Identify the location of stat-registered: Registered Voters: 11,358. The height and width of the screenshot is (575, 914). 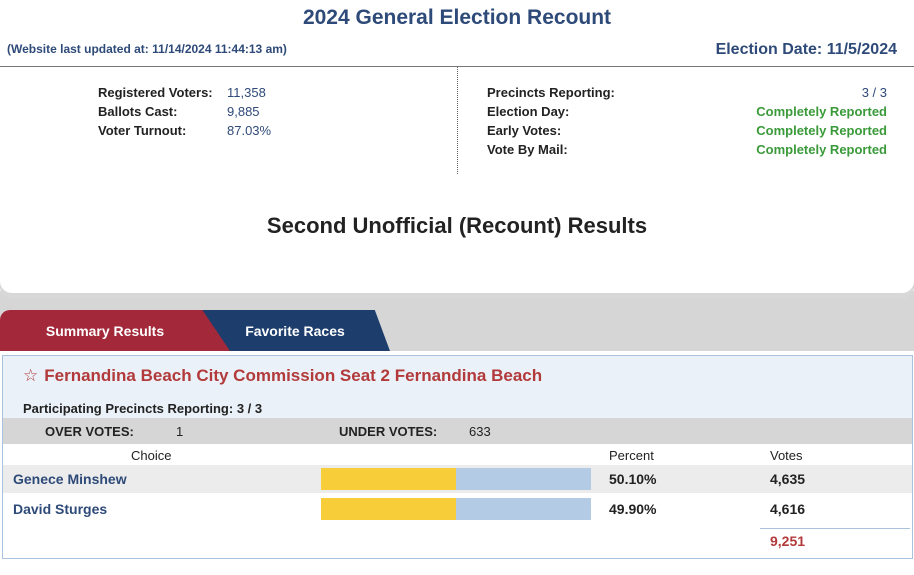
(182, 92).